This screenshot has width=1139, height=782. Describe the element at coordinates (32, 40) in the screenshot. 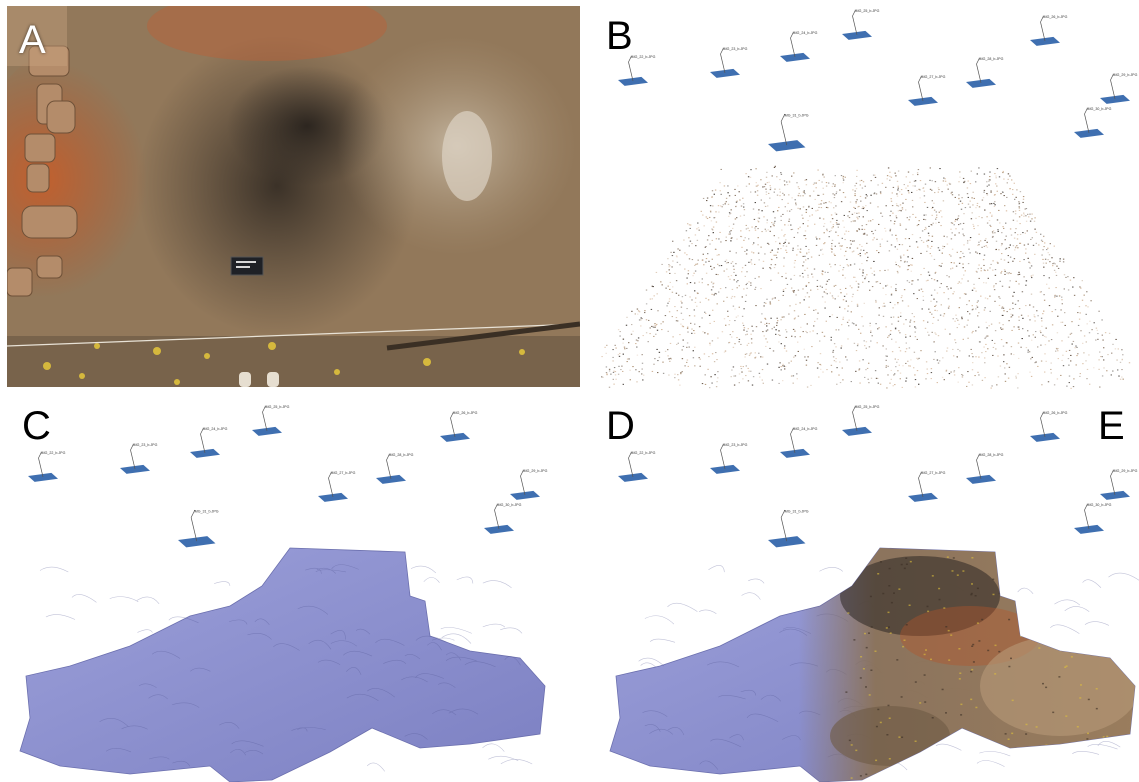

I see `panel-label-a: A` at that location.